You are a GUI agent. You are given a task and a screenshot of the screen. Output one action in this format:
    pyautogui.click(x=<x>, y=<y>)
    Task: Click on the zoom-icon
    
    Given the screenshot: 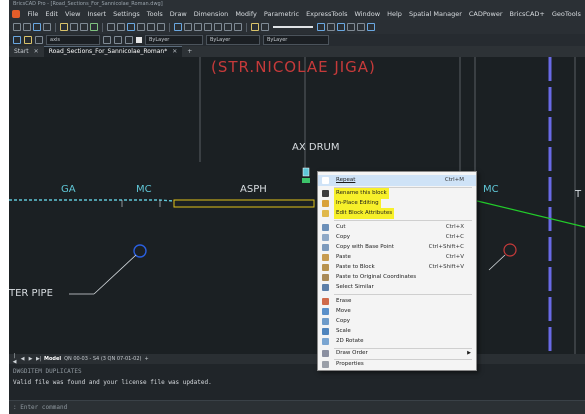 What is the action you would take?
    pyautogui.click(x=198, y=27)
    